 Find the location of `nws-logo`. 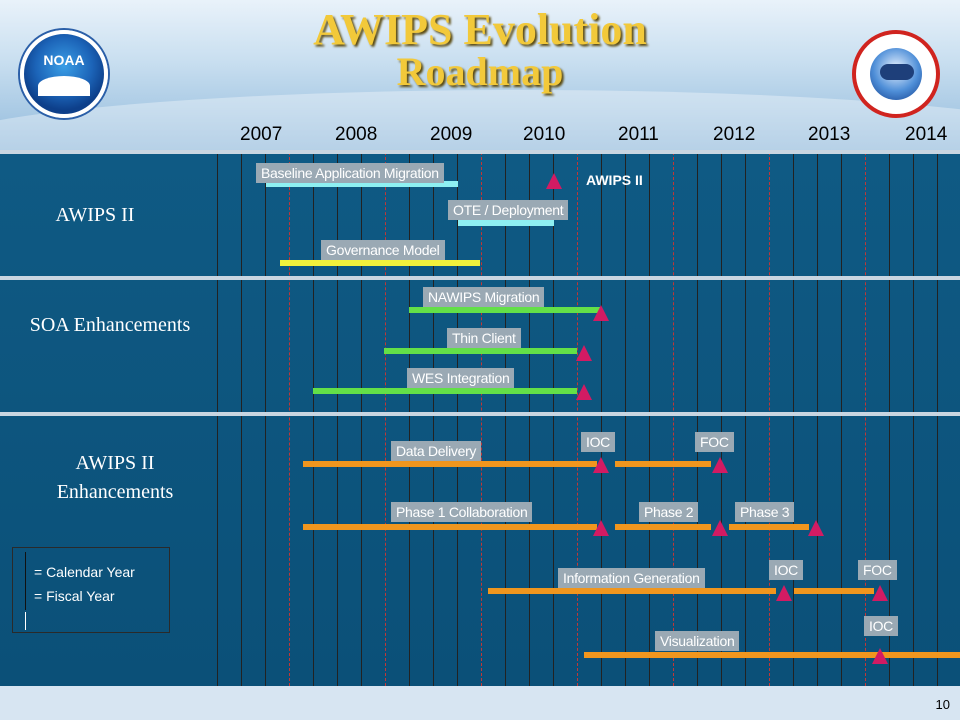

nws-logo is located at coordinates (896, 74).